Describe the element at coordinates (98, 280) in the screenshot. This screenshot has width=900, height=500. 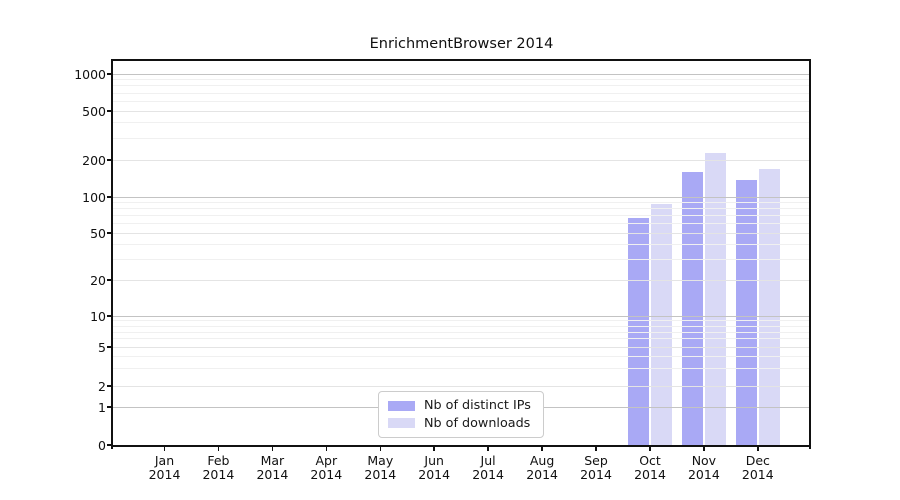
I see `y-tick-label-20: 20` at that location.